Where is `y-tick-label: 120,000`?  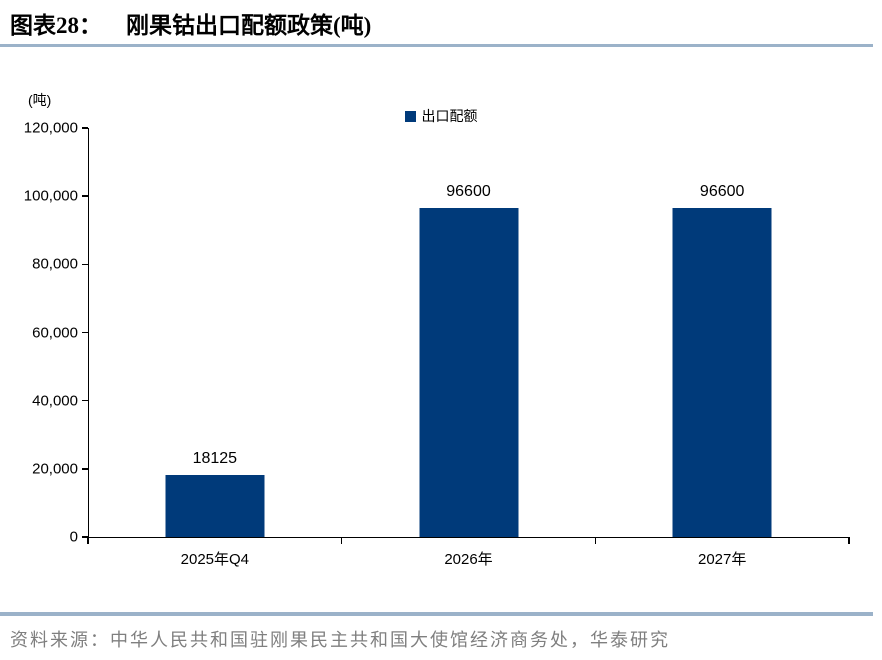
y-tick-label: 120,000 is located at coordinates (50, 128).